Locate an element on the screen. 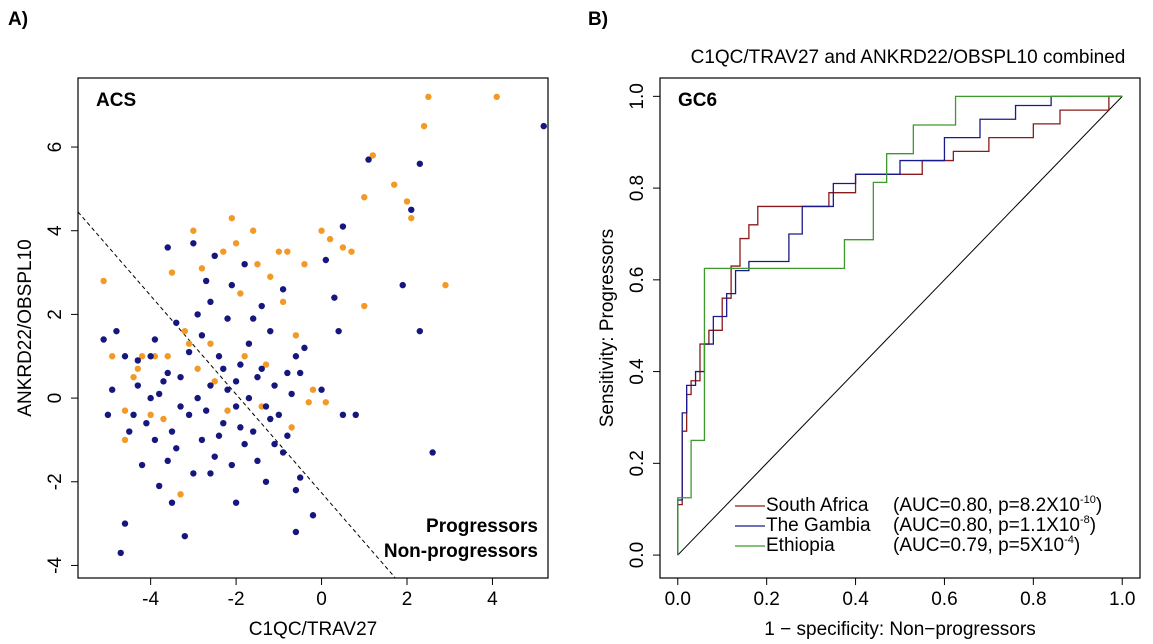 This screenshot has height=644, width=1153. panel-label: A) is located at coordinates (18, 19).